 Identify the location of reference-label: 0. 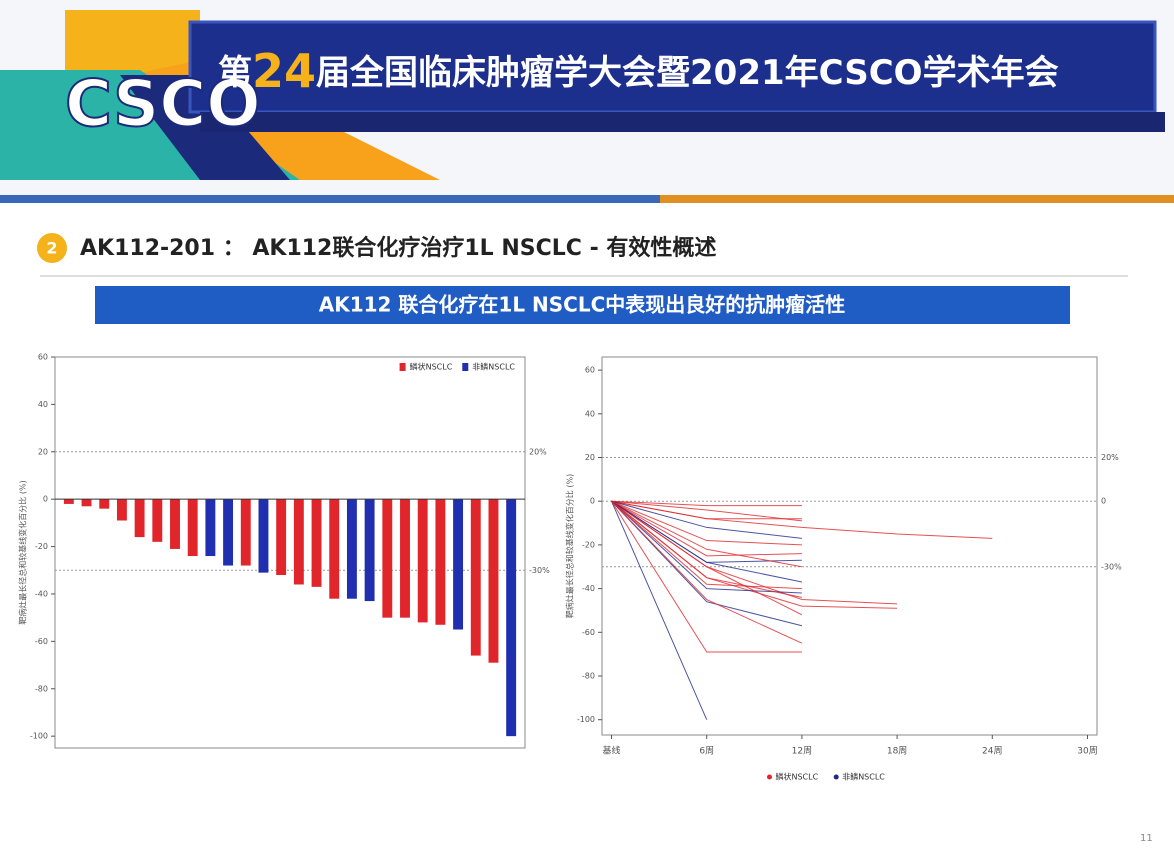
(1103, 501).